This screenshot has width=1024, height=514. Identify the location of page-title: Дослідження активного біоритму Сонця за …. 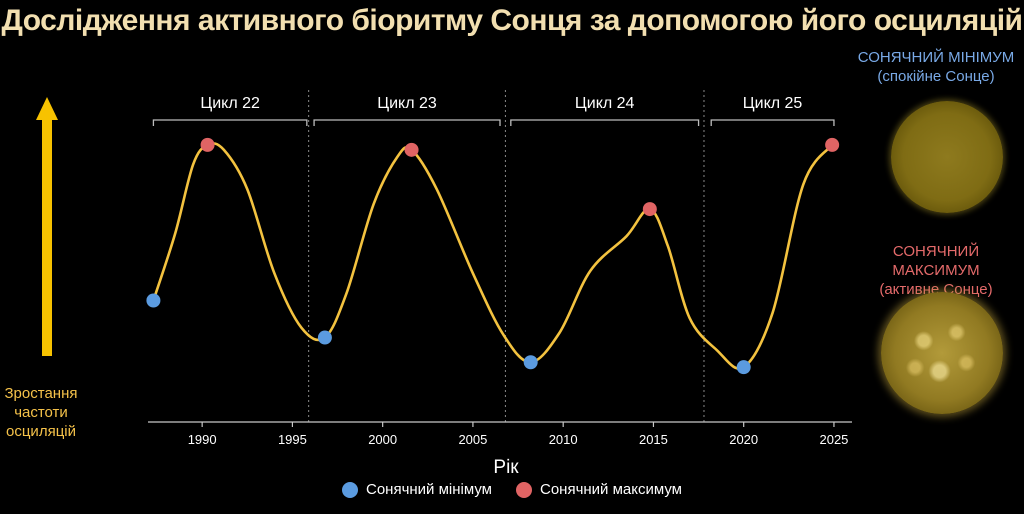
(512, 20).